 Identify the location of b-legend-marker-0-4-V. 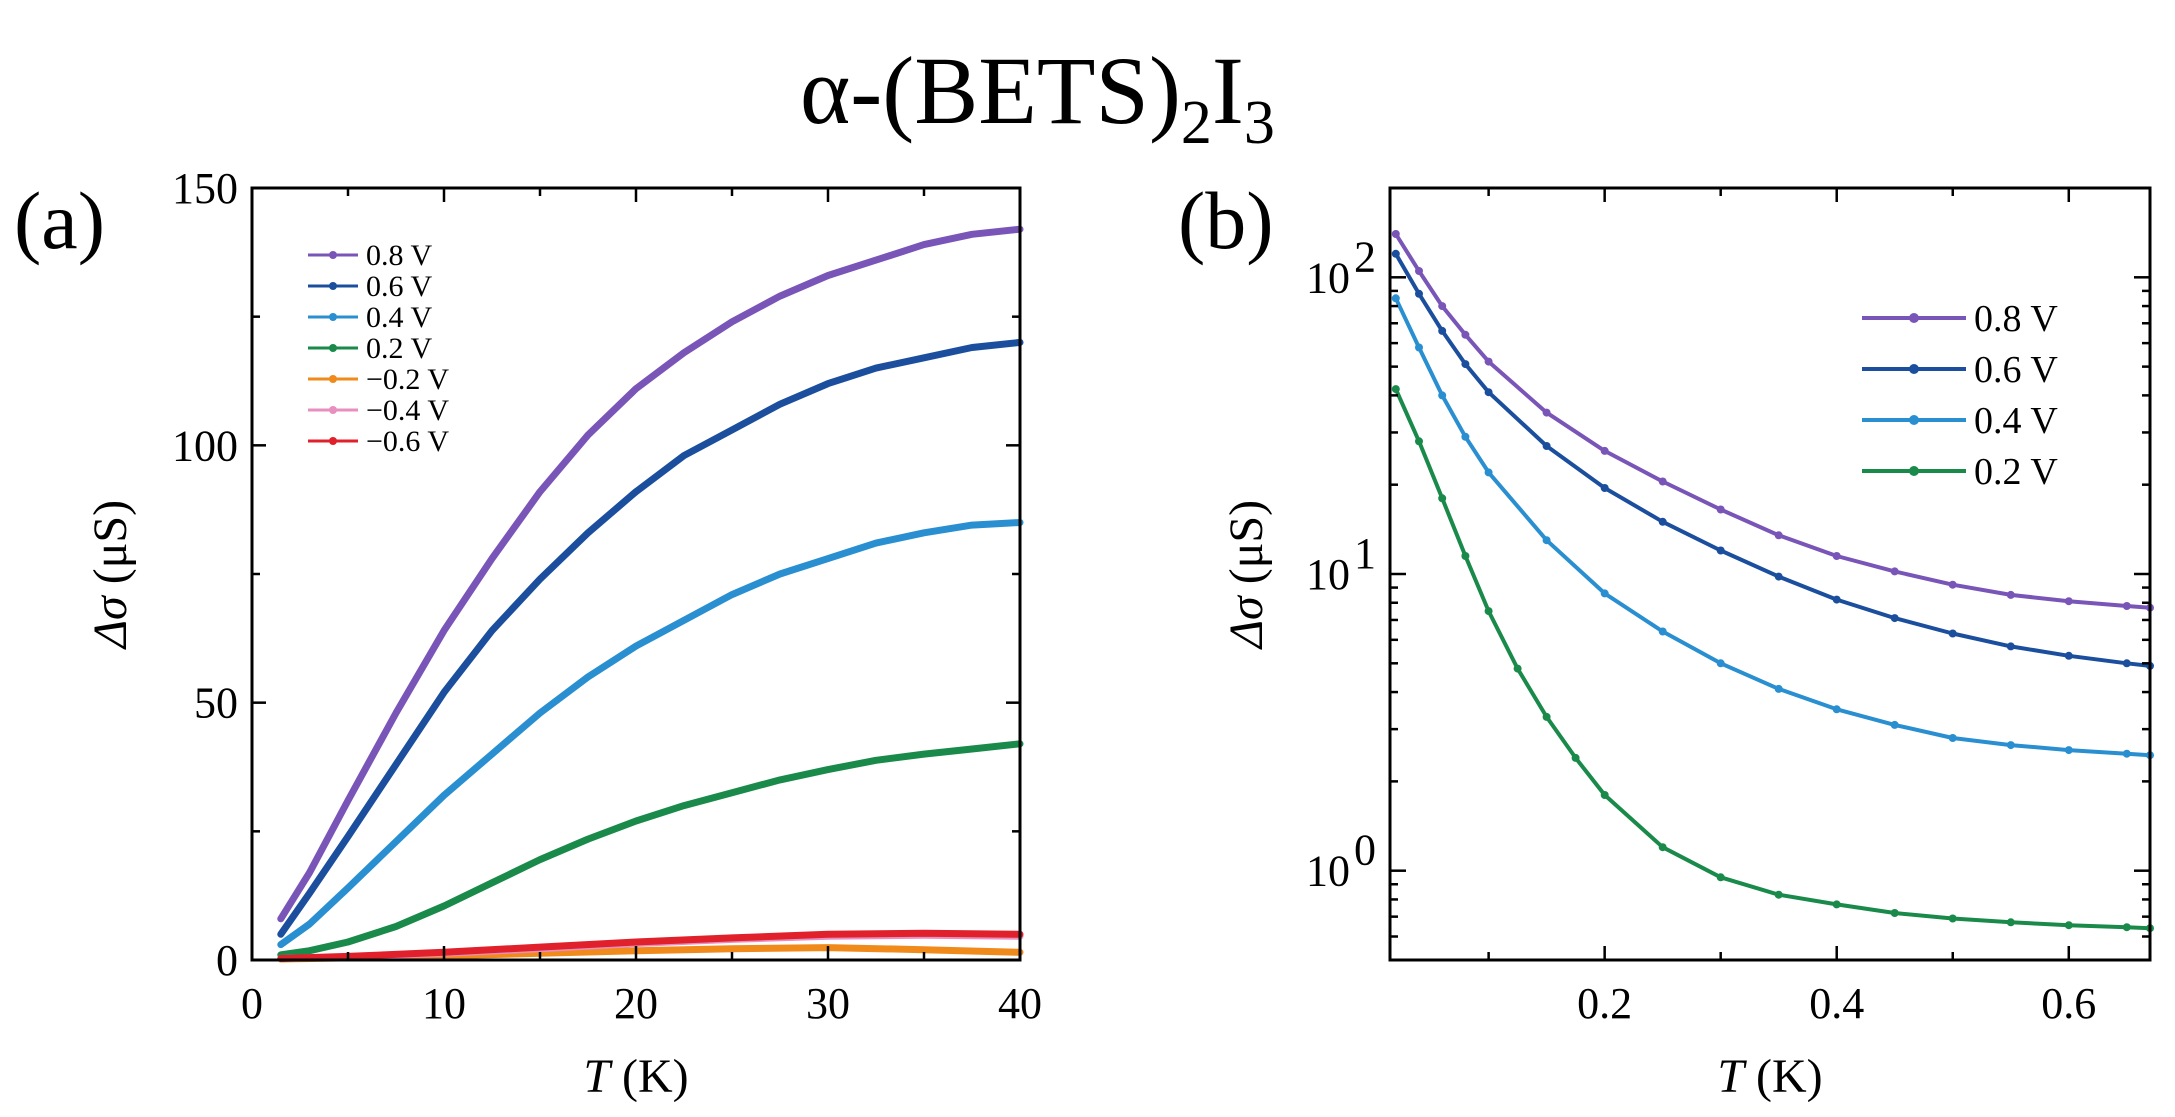
(1914, 420).